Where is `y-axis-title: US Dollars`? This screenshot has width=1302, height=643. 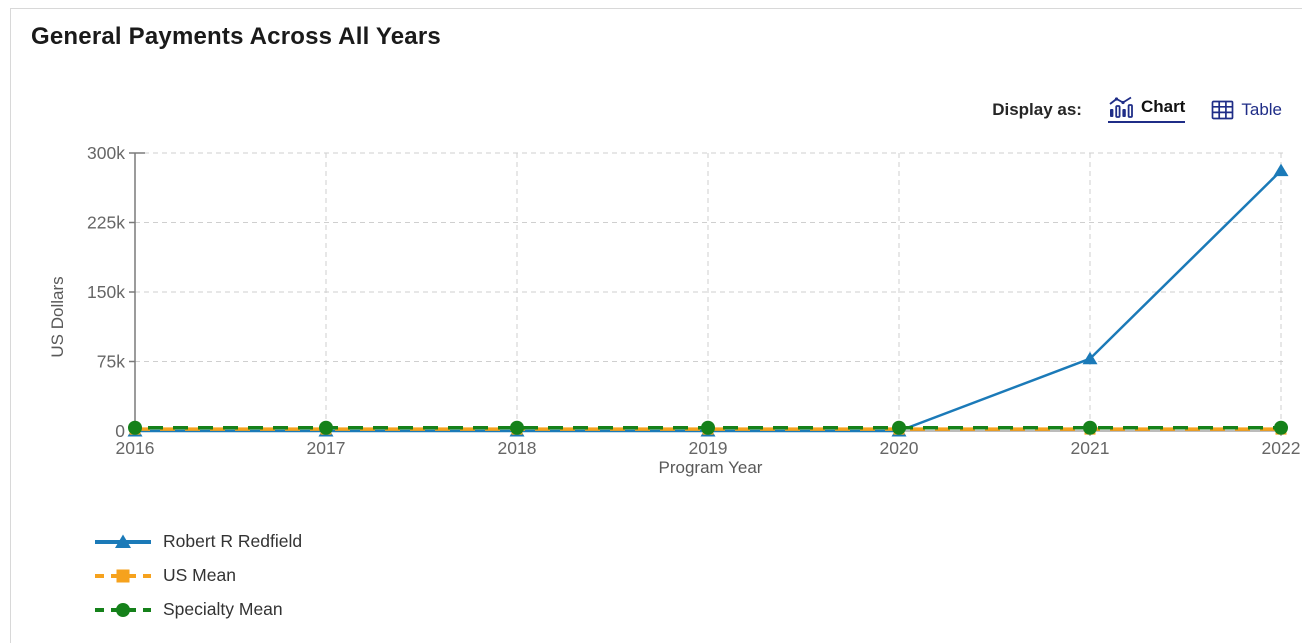
y-axis-title: US Dollars is located at coordinates (57, 316).